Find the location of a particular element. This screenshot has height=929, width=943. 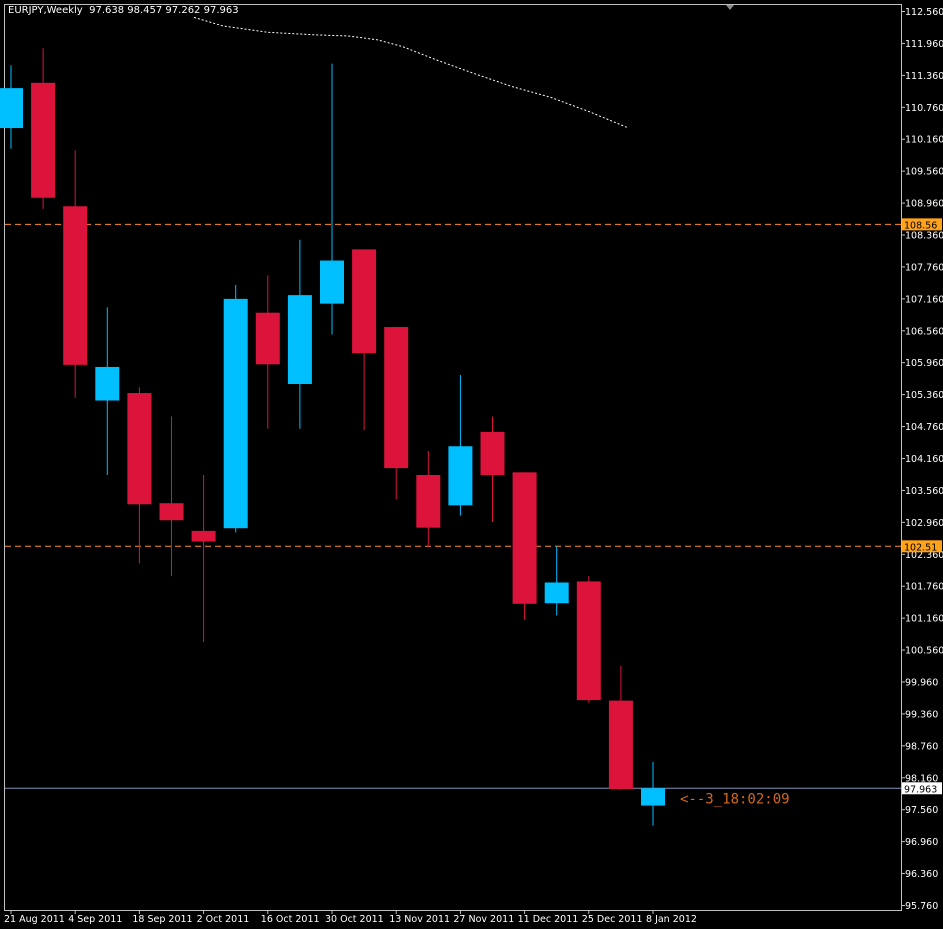

x-tick-label: 8 Jan 2012 is located at coordinates (671, 919).